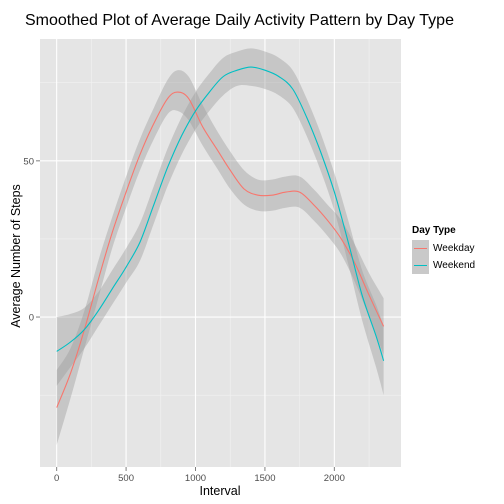 The width and height of the screenshot is (504, 504). Describe the element at coordinates (195, 478) in the screenshot. I see `x-tick-label: 1000` at that location.